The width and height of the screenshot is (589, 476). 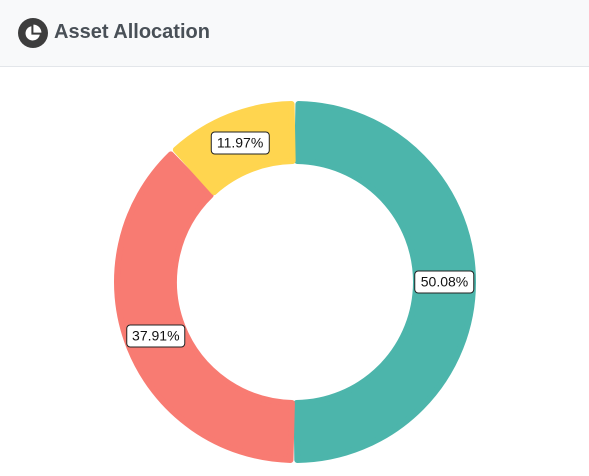 I want to click on slice-data-label: 37.91%, so click(x=156, y=336).